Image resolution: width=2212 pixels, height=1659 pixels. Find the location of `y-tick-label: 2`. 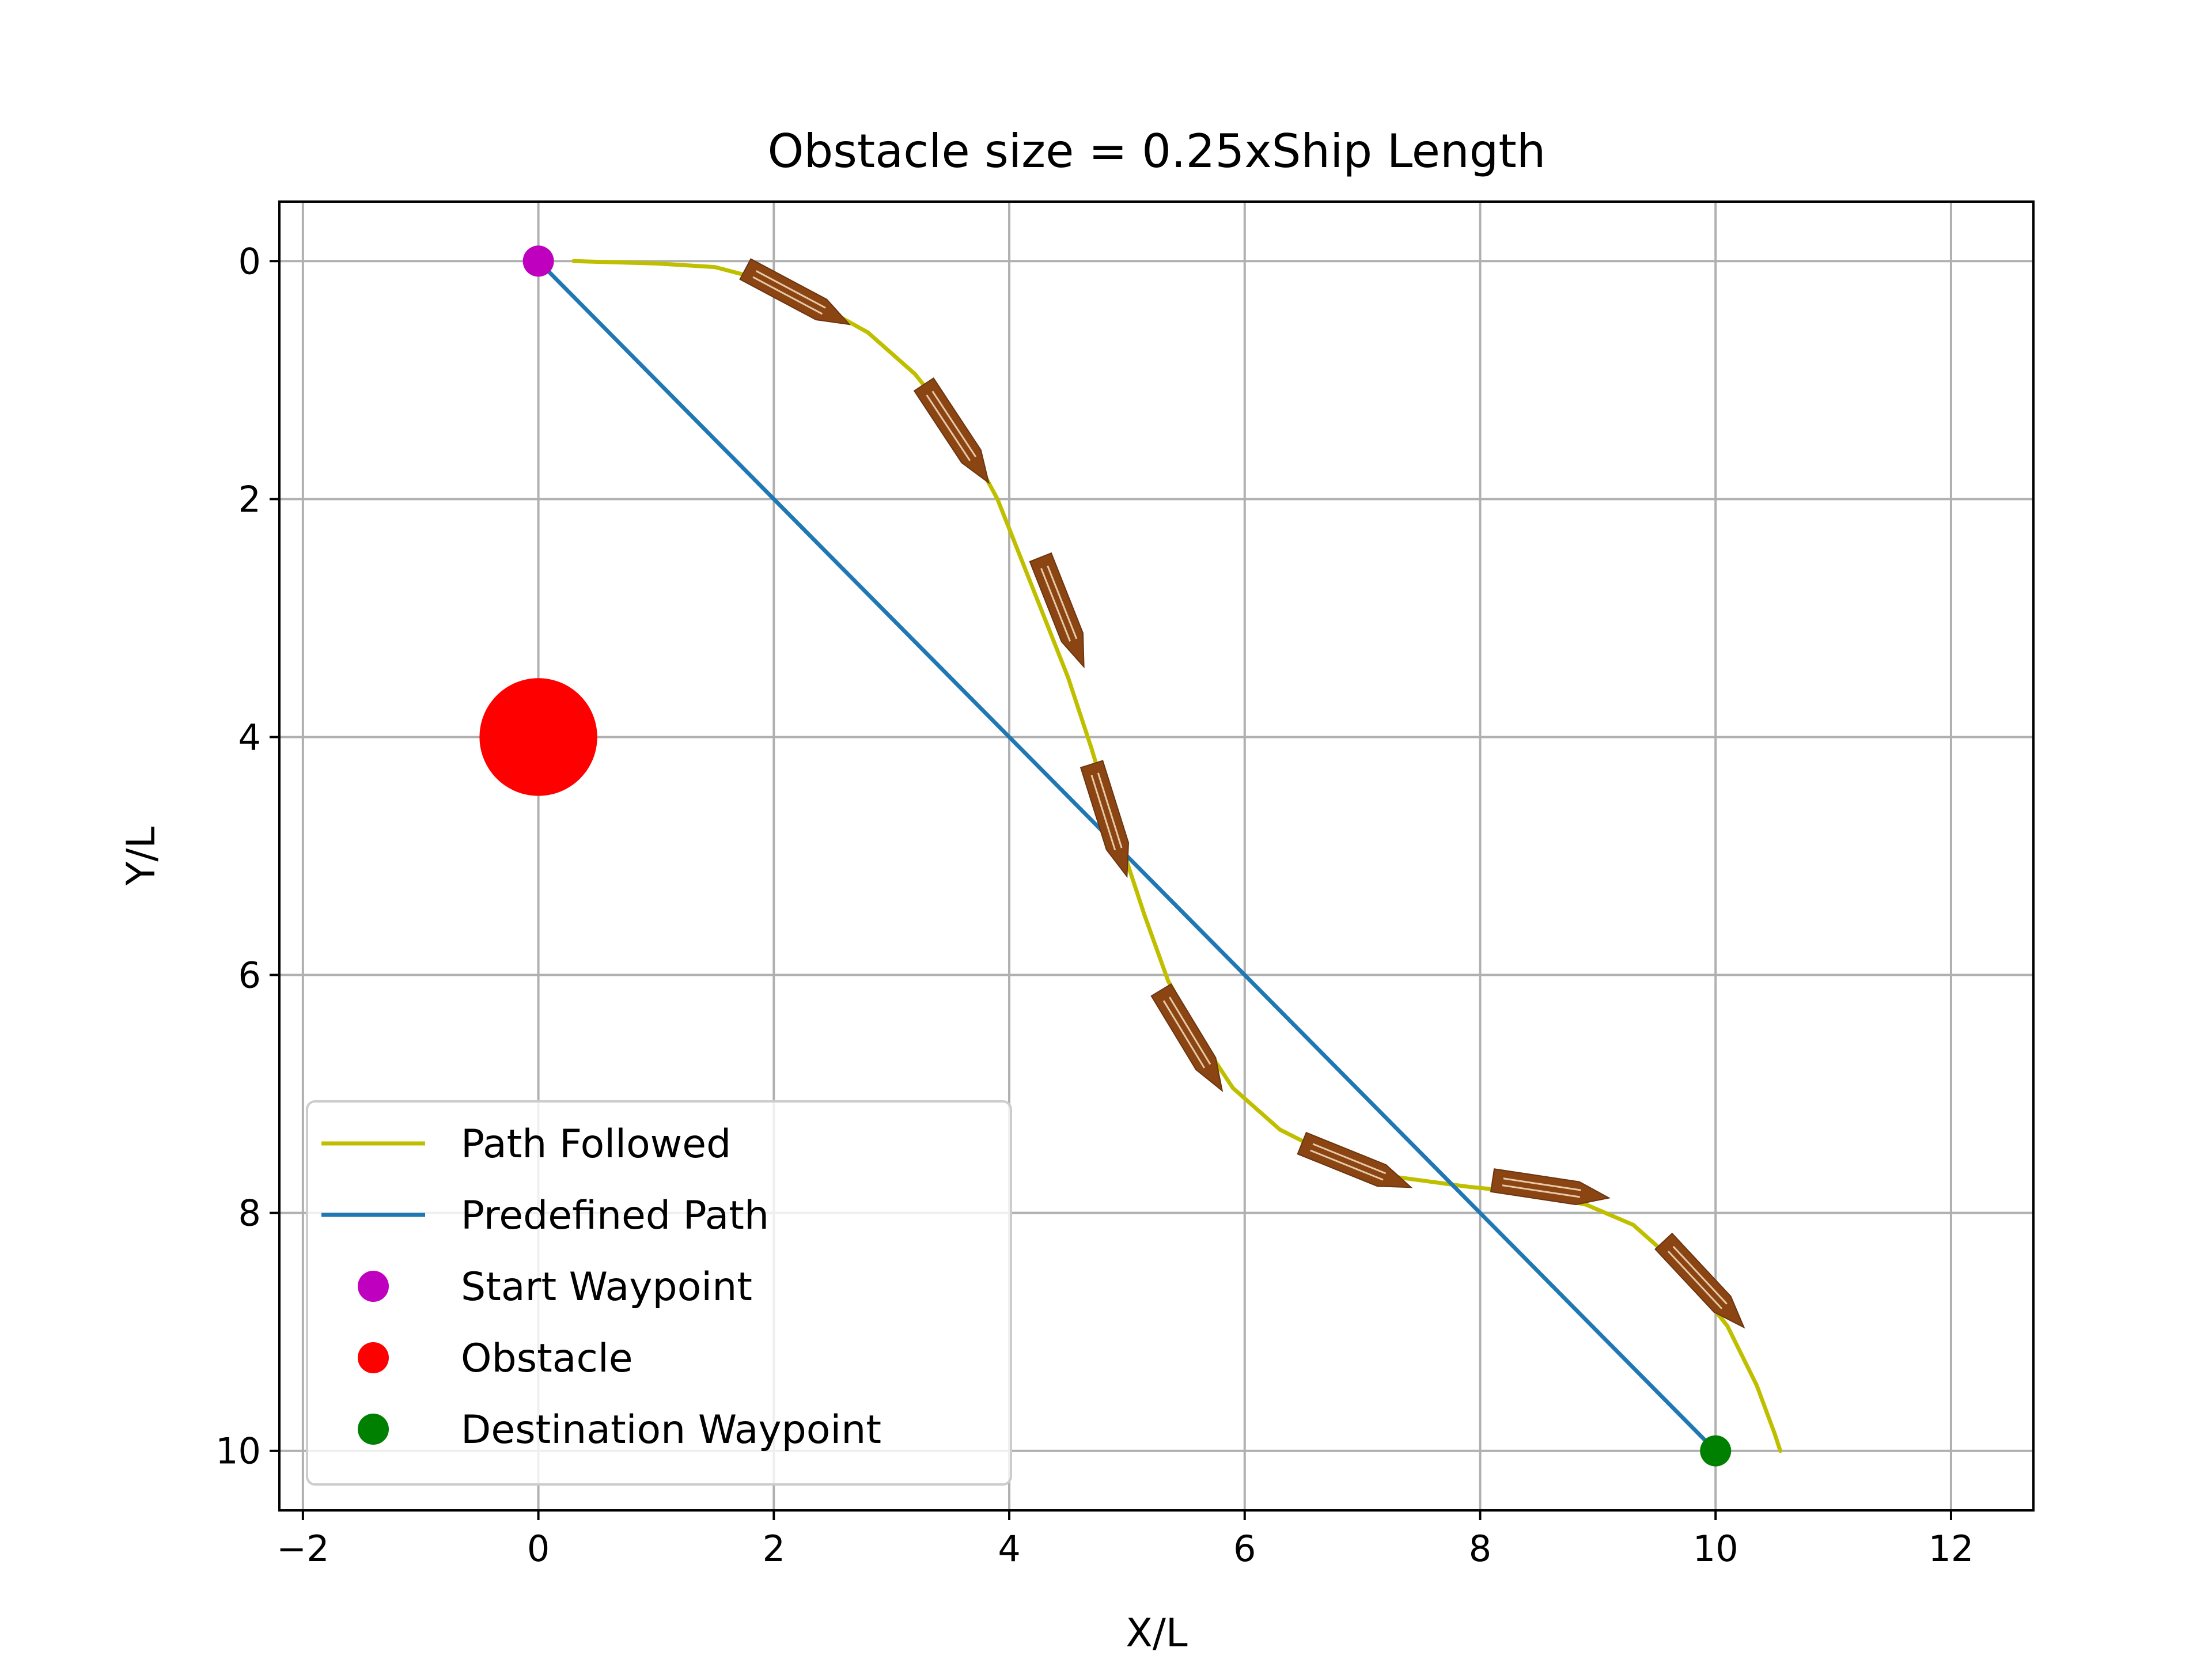

y-tick-label: 2 is located at coordinates (249, 499).